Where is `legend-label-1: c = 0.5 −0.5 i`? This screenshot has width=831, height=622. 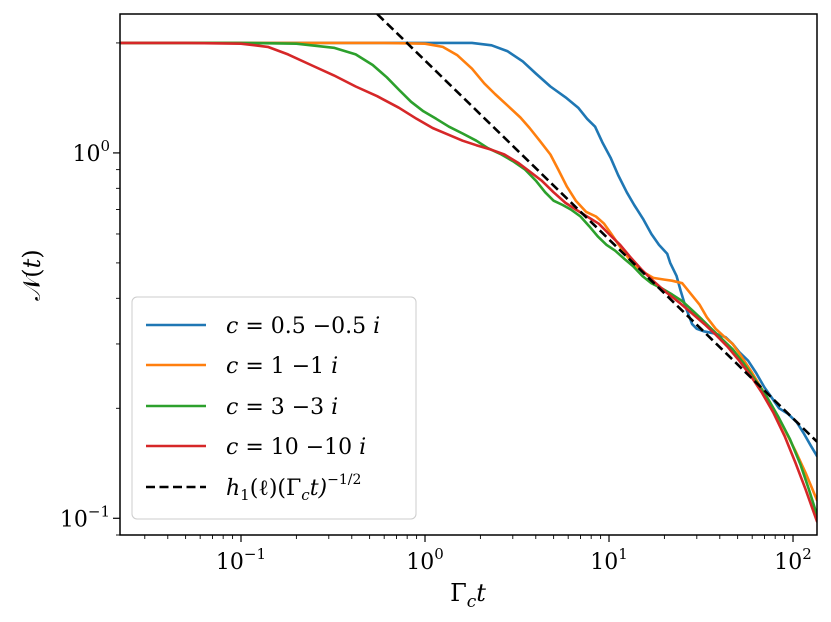 legend-label-1: c = 0.5 −0.5 i is located at coordinates (303, 326).